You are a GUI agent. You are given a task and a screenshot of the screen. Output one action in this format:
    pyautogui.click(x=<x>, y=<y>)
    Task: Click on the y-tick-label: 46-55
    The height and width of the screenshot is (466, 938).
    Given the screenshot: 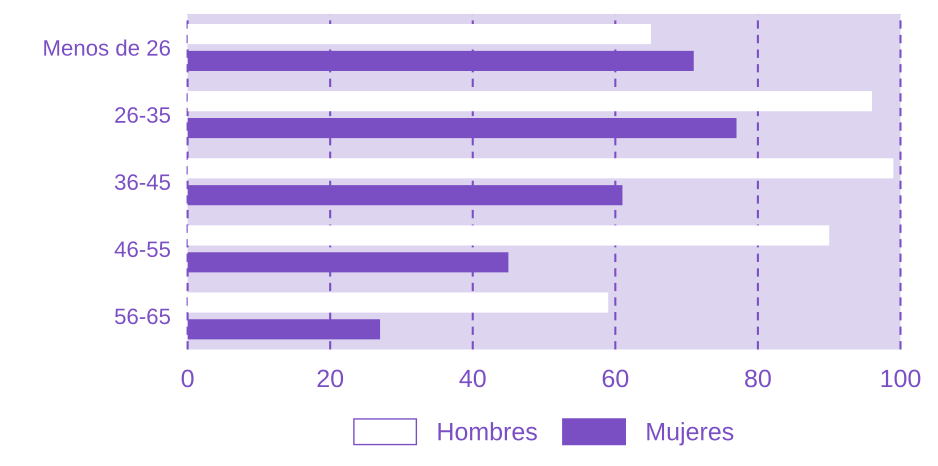 What is the action you would take?
    pyautogui.click(x=142, y=249)
    